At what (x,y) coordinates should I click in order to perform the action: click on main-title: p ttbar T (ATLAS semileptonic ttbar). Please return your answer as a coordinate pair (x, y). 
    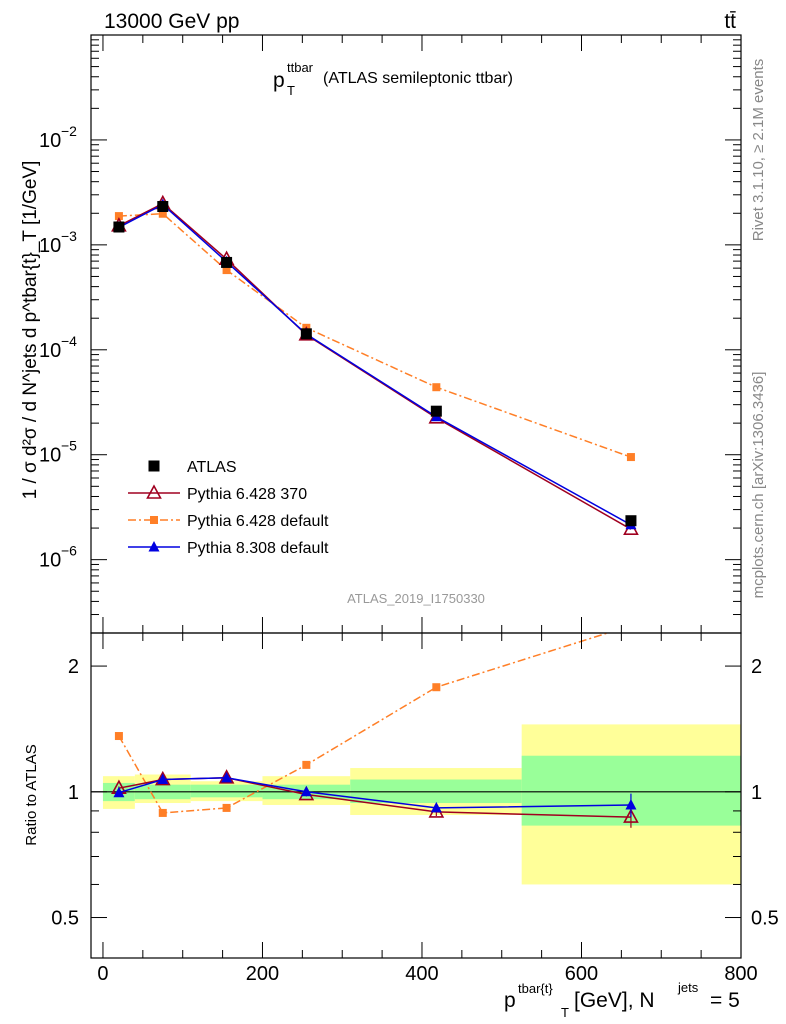
    Looking at the image, I should click on (393, 79).